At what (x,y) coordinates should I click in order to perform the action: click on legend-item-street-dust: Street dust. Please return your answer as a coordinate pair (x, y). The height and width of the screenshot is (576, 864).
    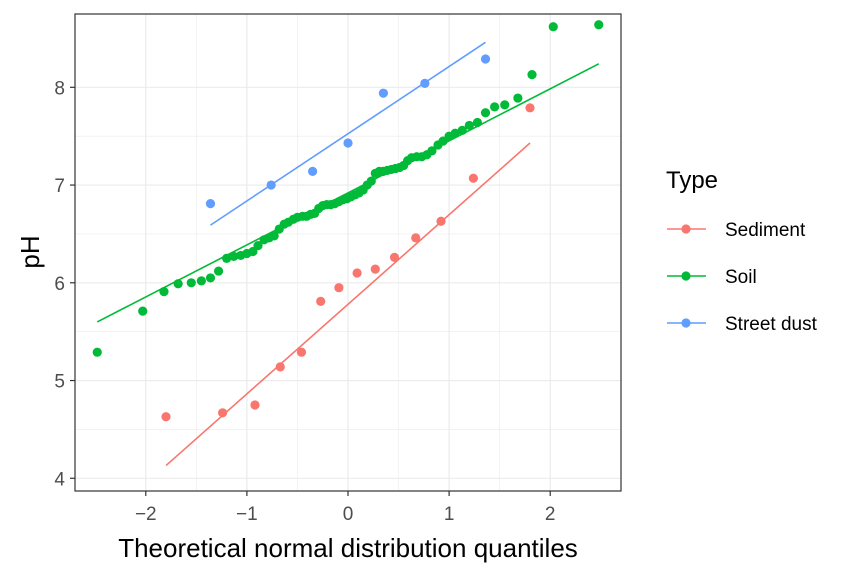
    Looking at the image, I should click on (742, 324).